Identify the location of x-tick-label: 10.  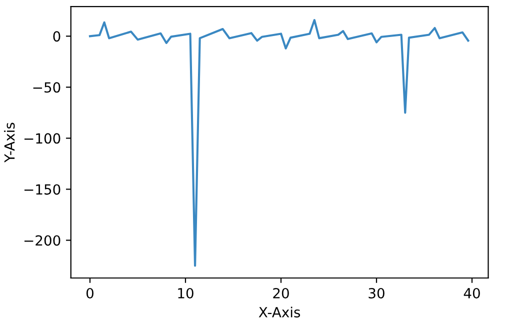
(186, 293).